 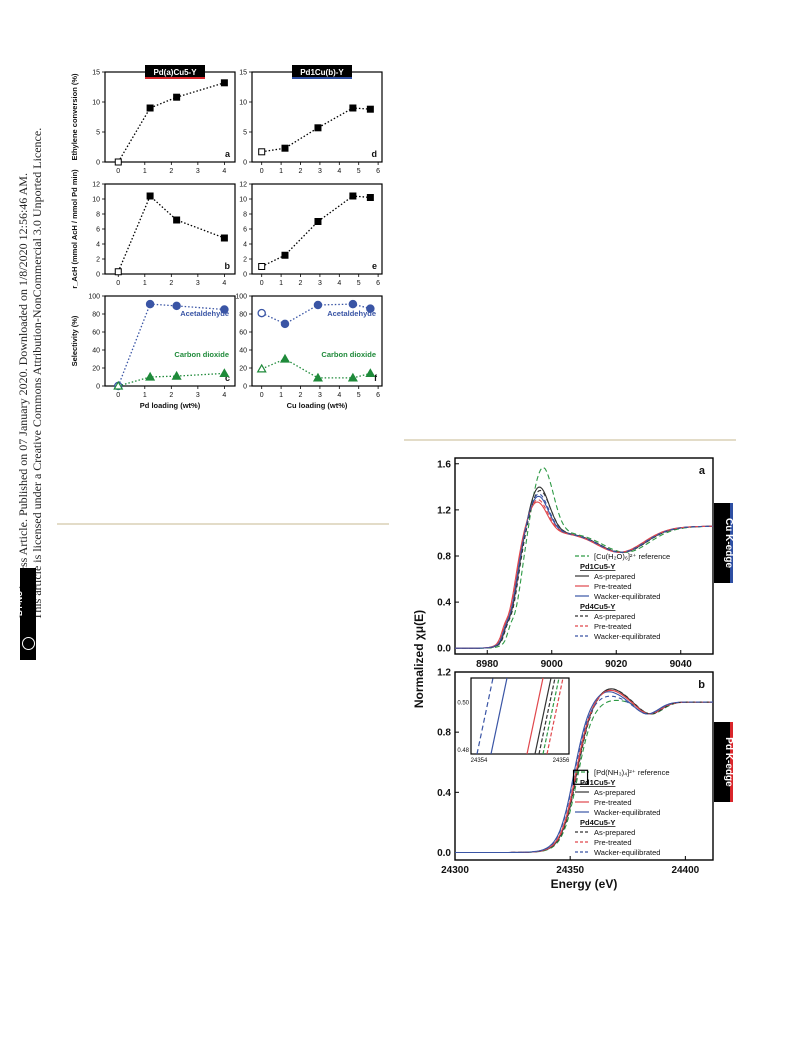 What do you see at coordinates (224, 395) in the screenshot?
I see `x-tick-label: 4` at bounding box center [224, 395].